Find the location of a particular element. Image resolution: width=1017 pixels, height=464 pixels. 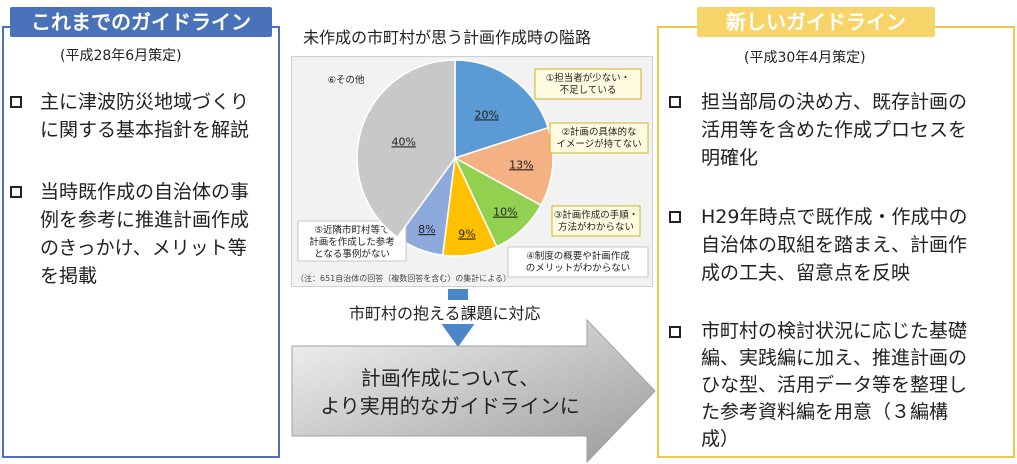

item-line: 主に津波防災地域づくり is located at coordinates (145, 102).